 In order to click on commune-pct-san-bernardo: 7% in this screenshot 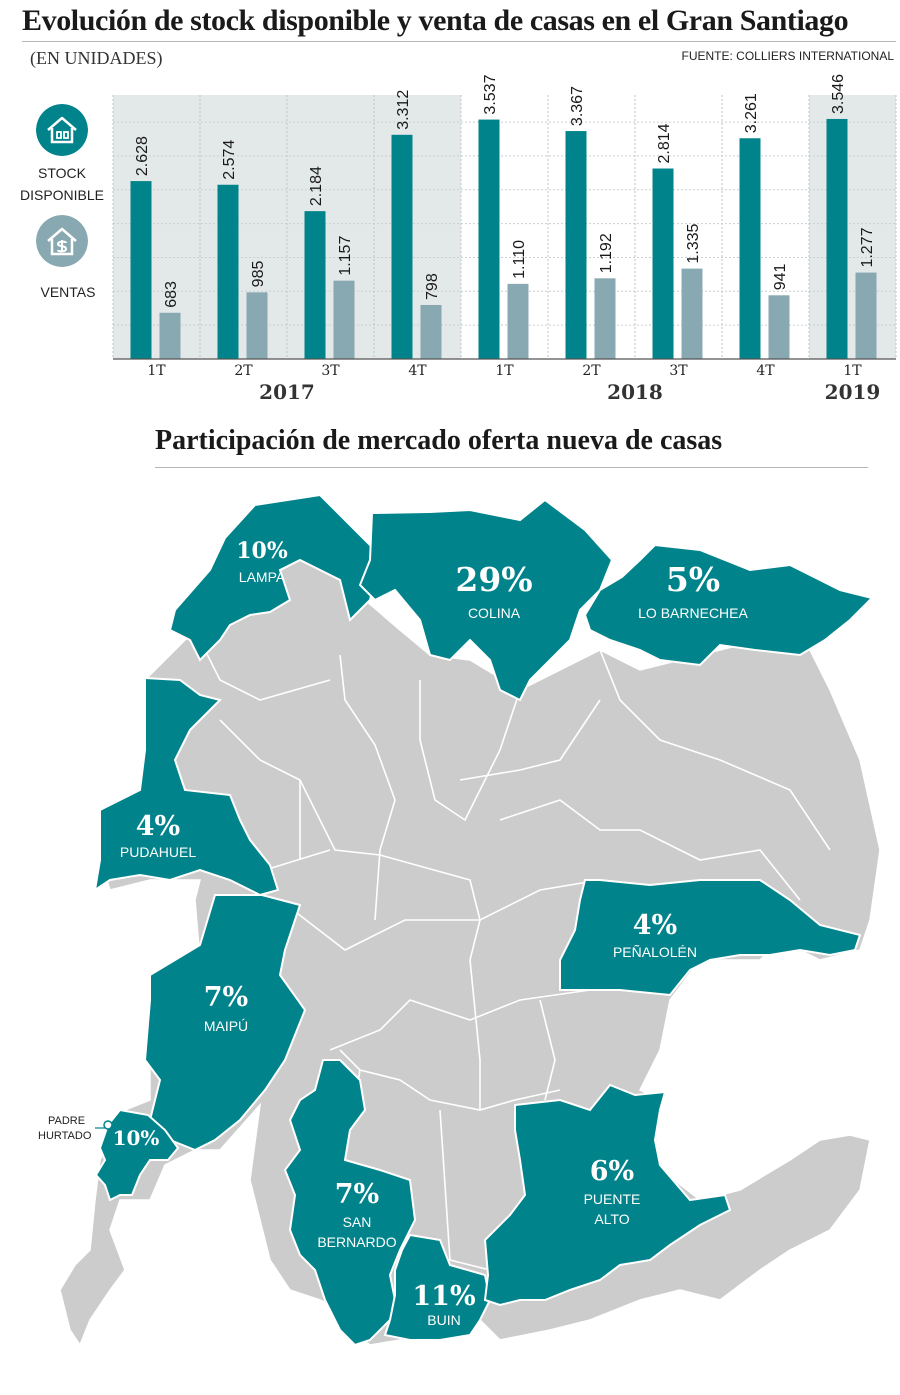, I will do `click(357, 1194)`.